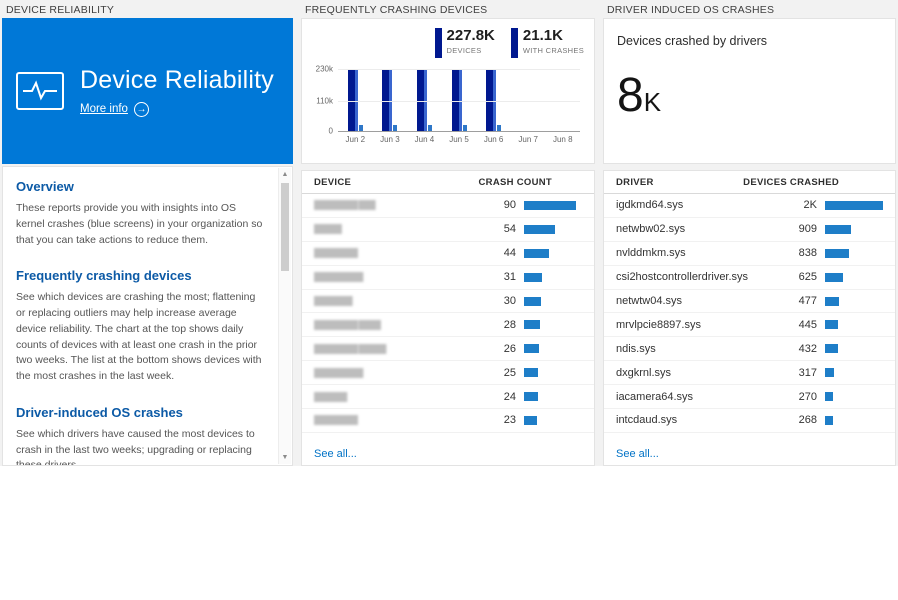  Describe the element at coordinates (509, 42) in the screenshot. I see `chart-legend: 227.8K DEVICES 21.1K WITH CRASHES` at that location.